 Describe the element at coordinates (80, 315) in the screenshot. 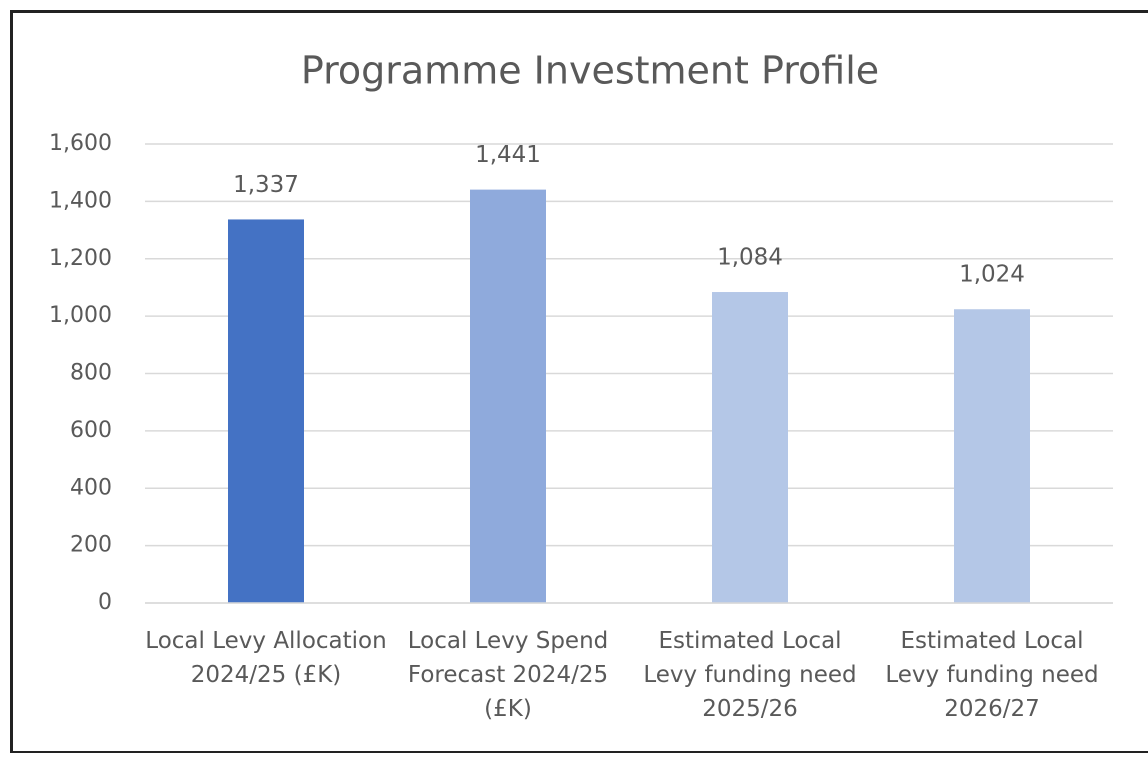

I see `y-tick-label: 1,000` at that location.